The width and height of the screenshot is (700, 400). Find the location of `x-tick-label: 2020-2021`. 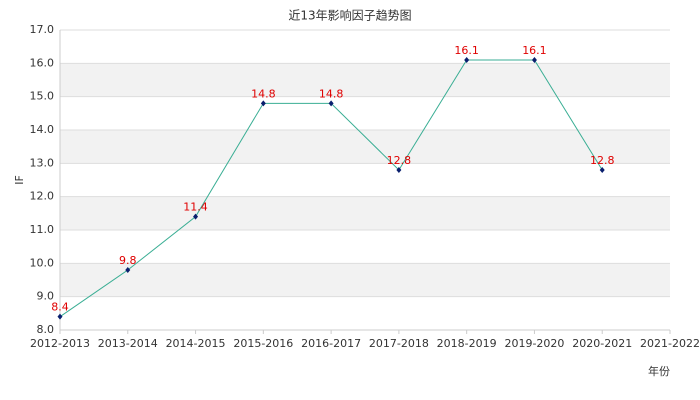

x-tick-label: 2020-2021 is located at coordinates (602, 343).